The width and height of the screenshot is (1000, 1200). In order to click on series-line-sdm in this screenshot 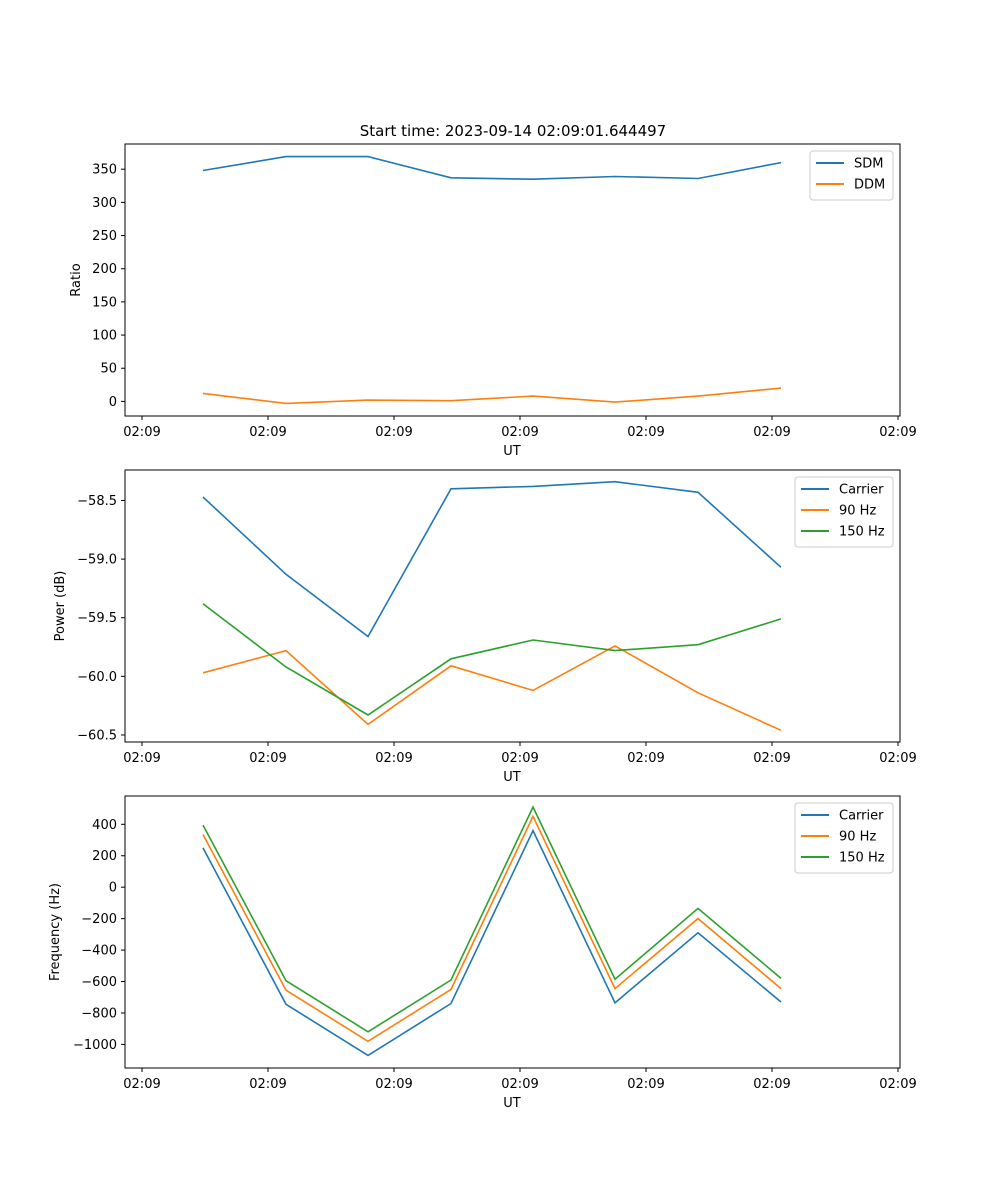, I will do `click(492, 168)`.